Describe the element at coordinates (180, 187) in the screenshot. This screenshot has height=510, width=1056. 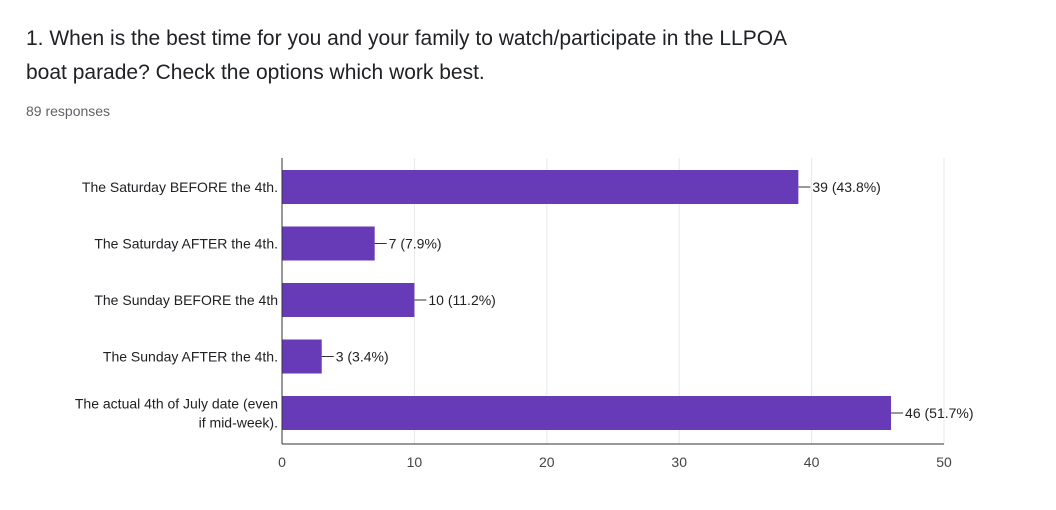
I see `category-label-1: The Saturday BEFORE the 4th.` at that location.